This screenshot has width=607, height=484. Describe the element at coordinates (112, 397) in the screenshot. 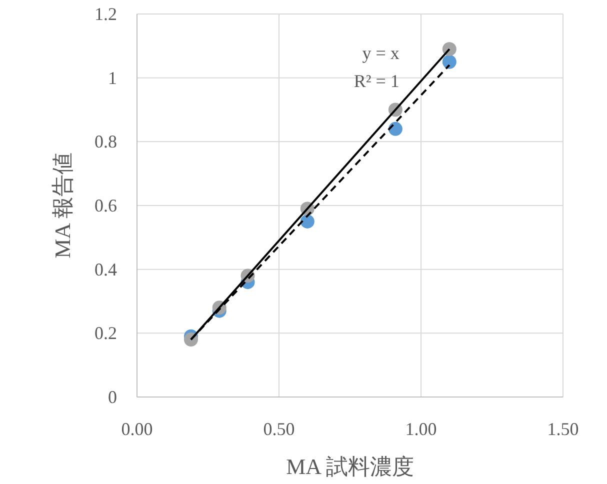

I see `y-tick-label: 0` at that location.